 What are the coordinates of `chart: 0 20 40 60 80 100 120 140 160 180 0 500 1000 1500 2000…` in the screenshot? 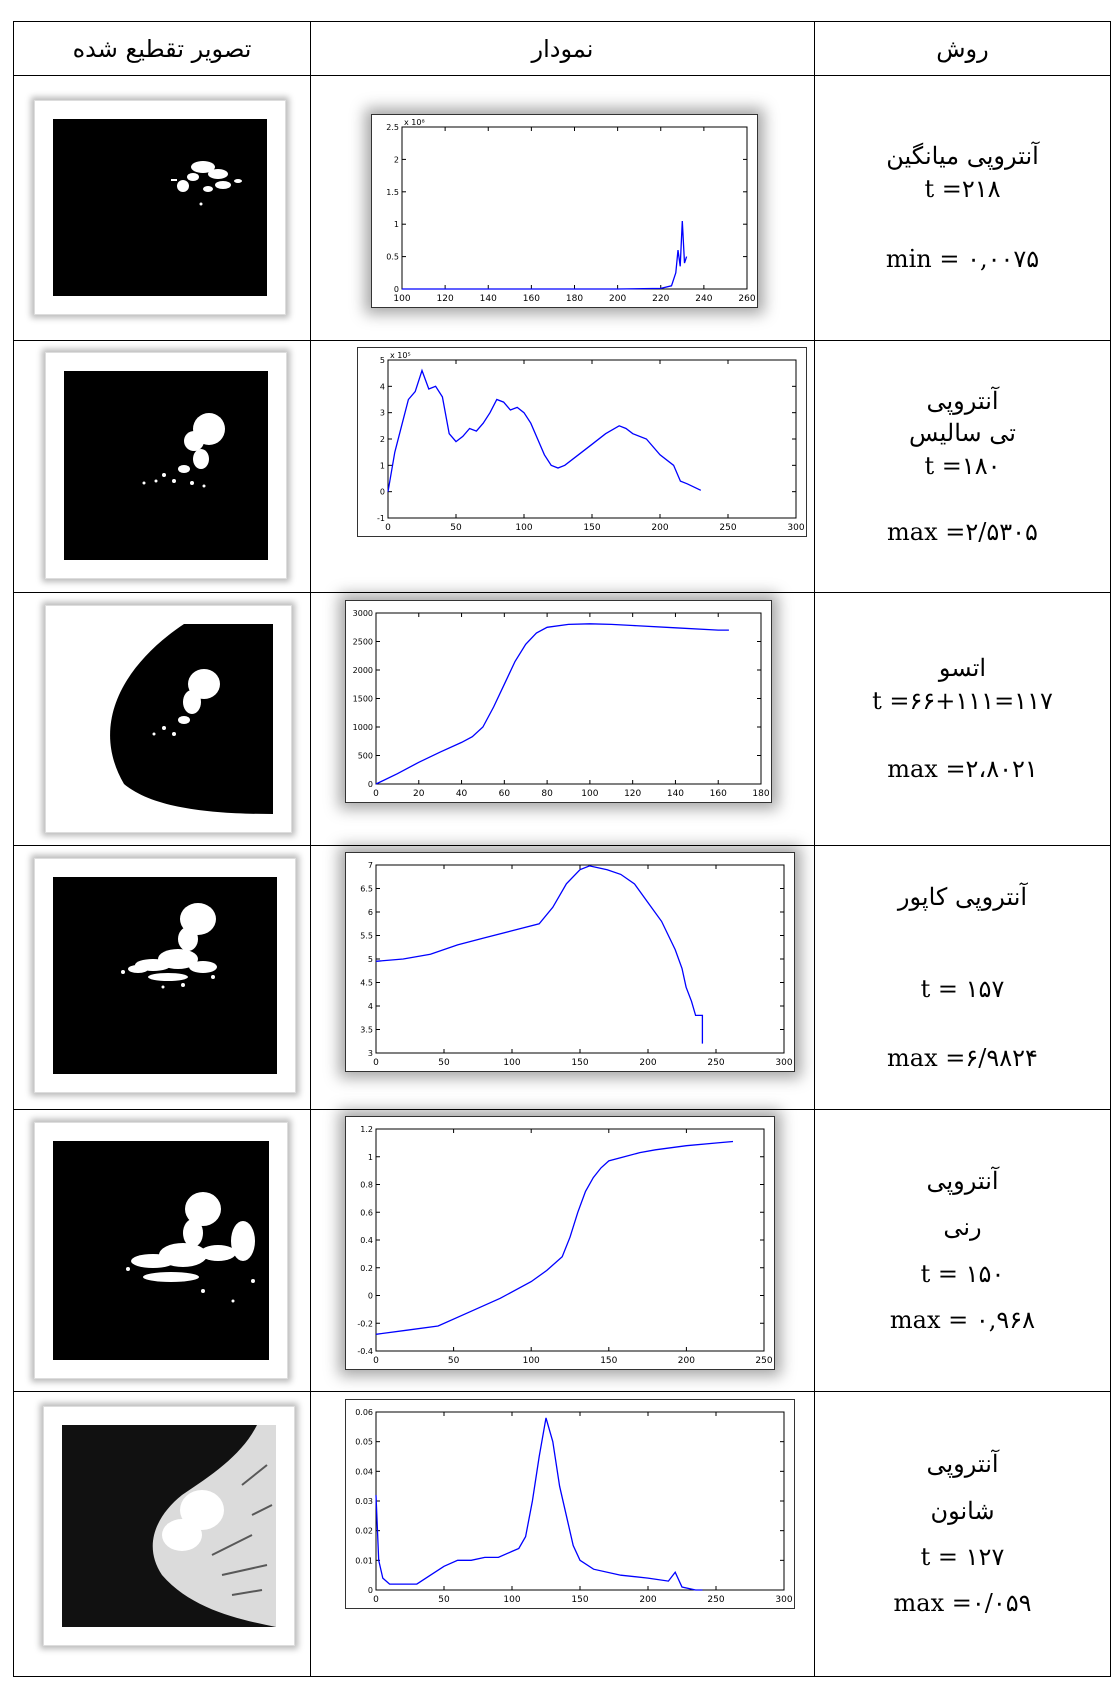 It's located at (558, 701).